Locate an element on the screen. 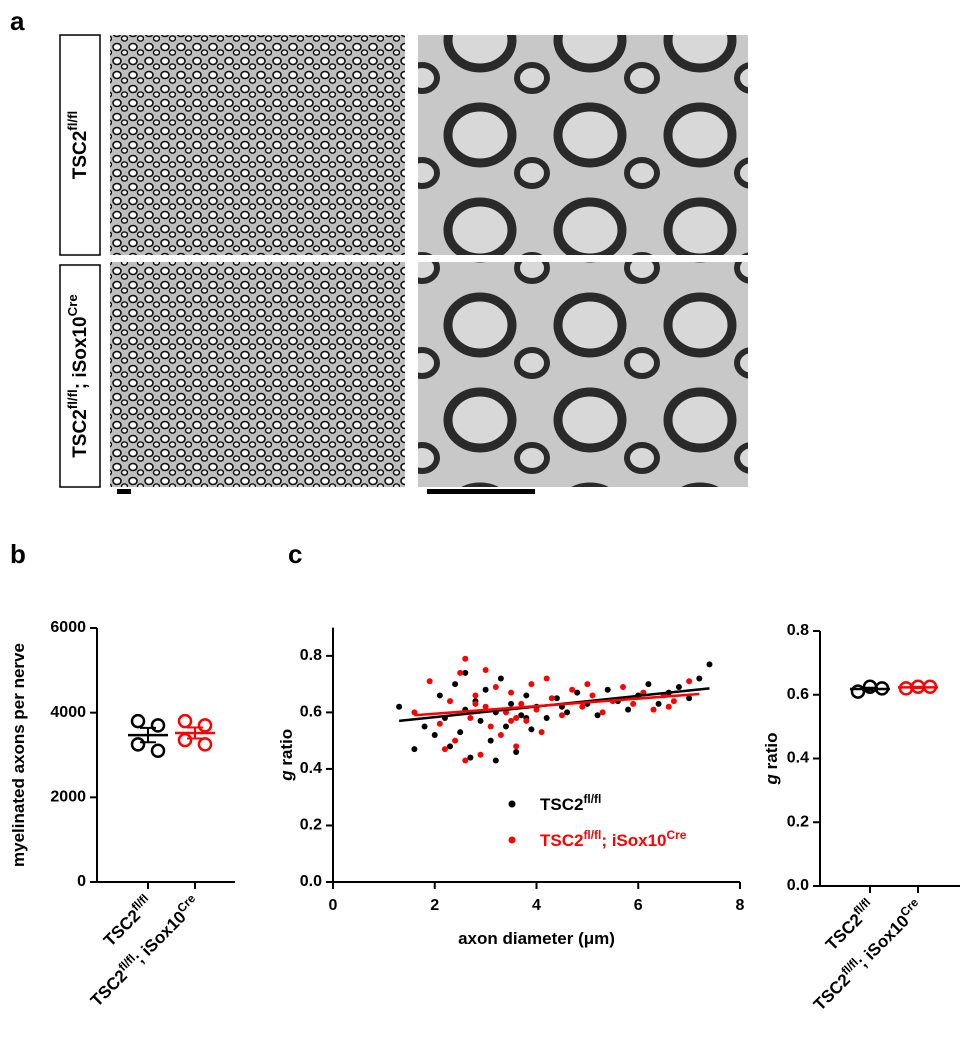 Image resolution: width=979 pixels, height=1050 pixels. y-tick-label: 0.0 is located at coordinates (798, 885).